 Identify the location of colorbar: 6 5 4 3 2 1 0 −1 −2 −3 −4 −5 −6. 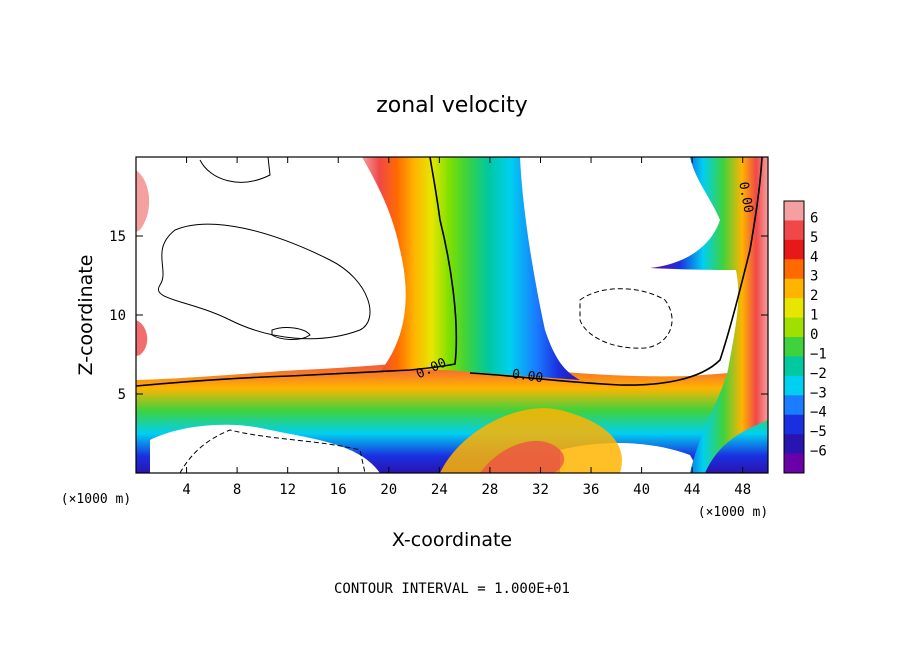
(805, 337).